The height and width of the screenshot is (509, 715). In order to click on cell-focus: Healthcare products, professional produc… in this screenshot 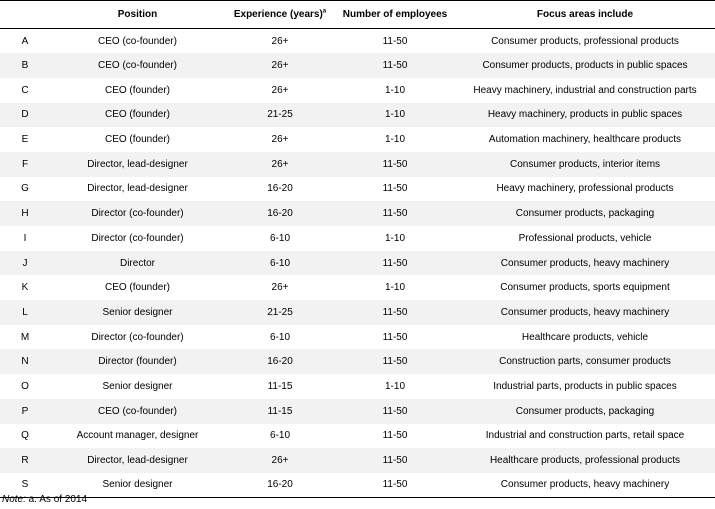, I will do `click(585, 461)`.